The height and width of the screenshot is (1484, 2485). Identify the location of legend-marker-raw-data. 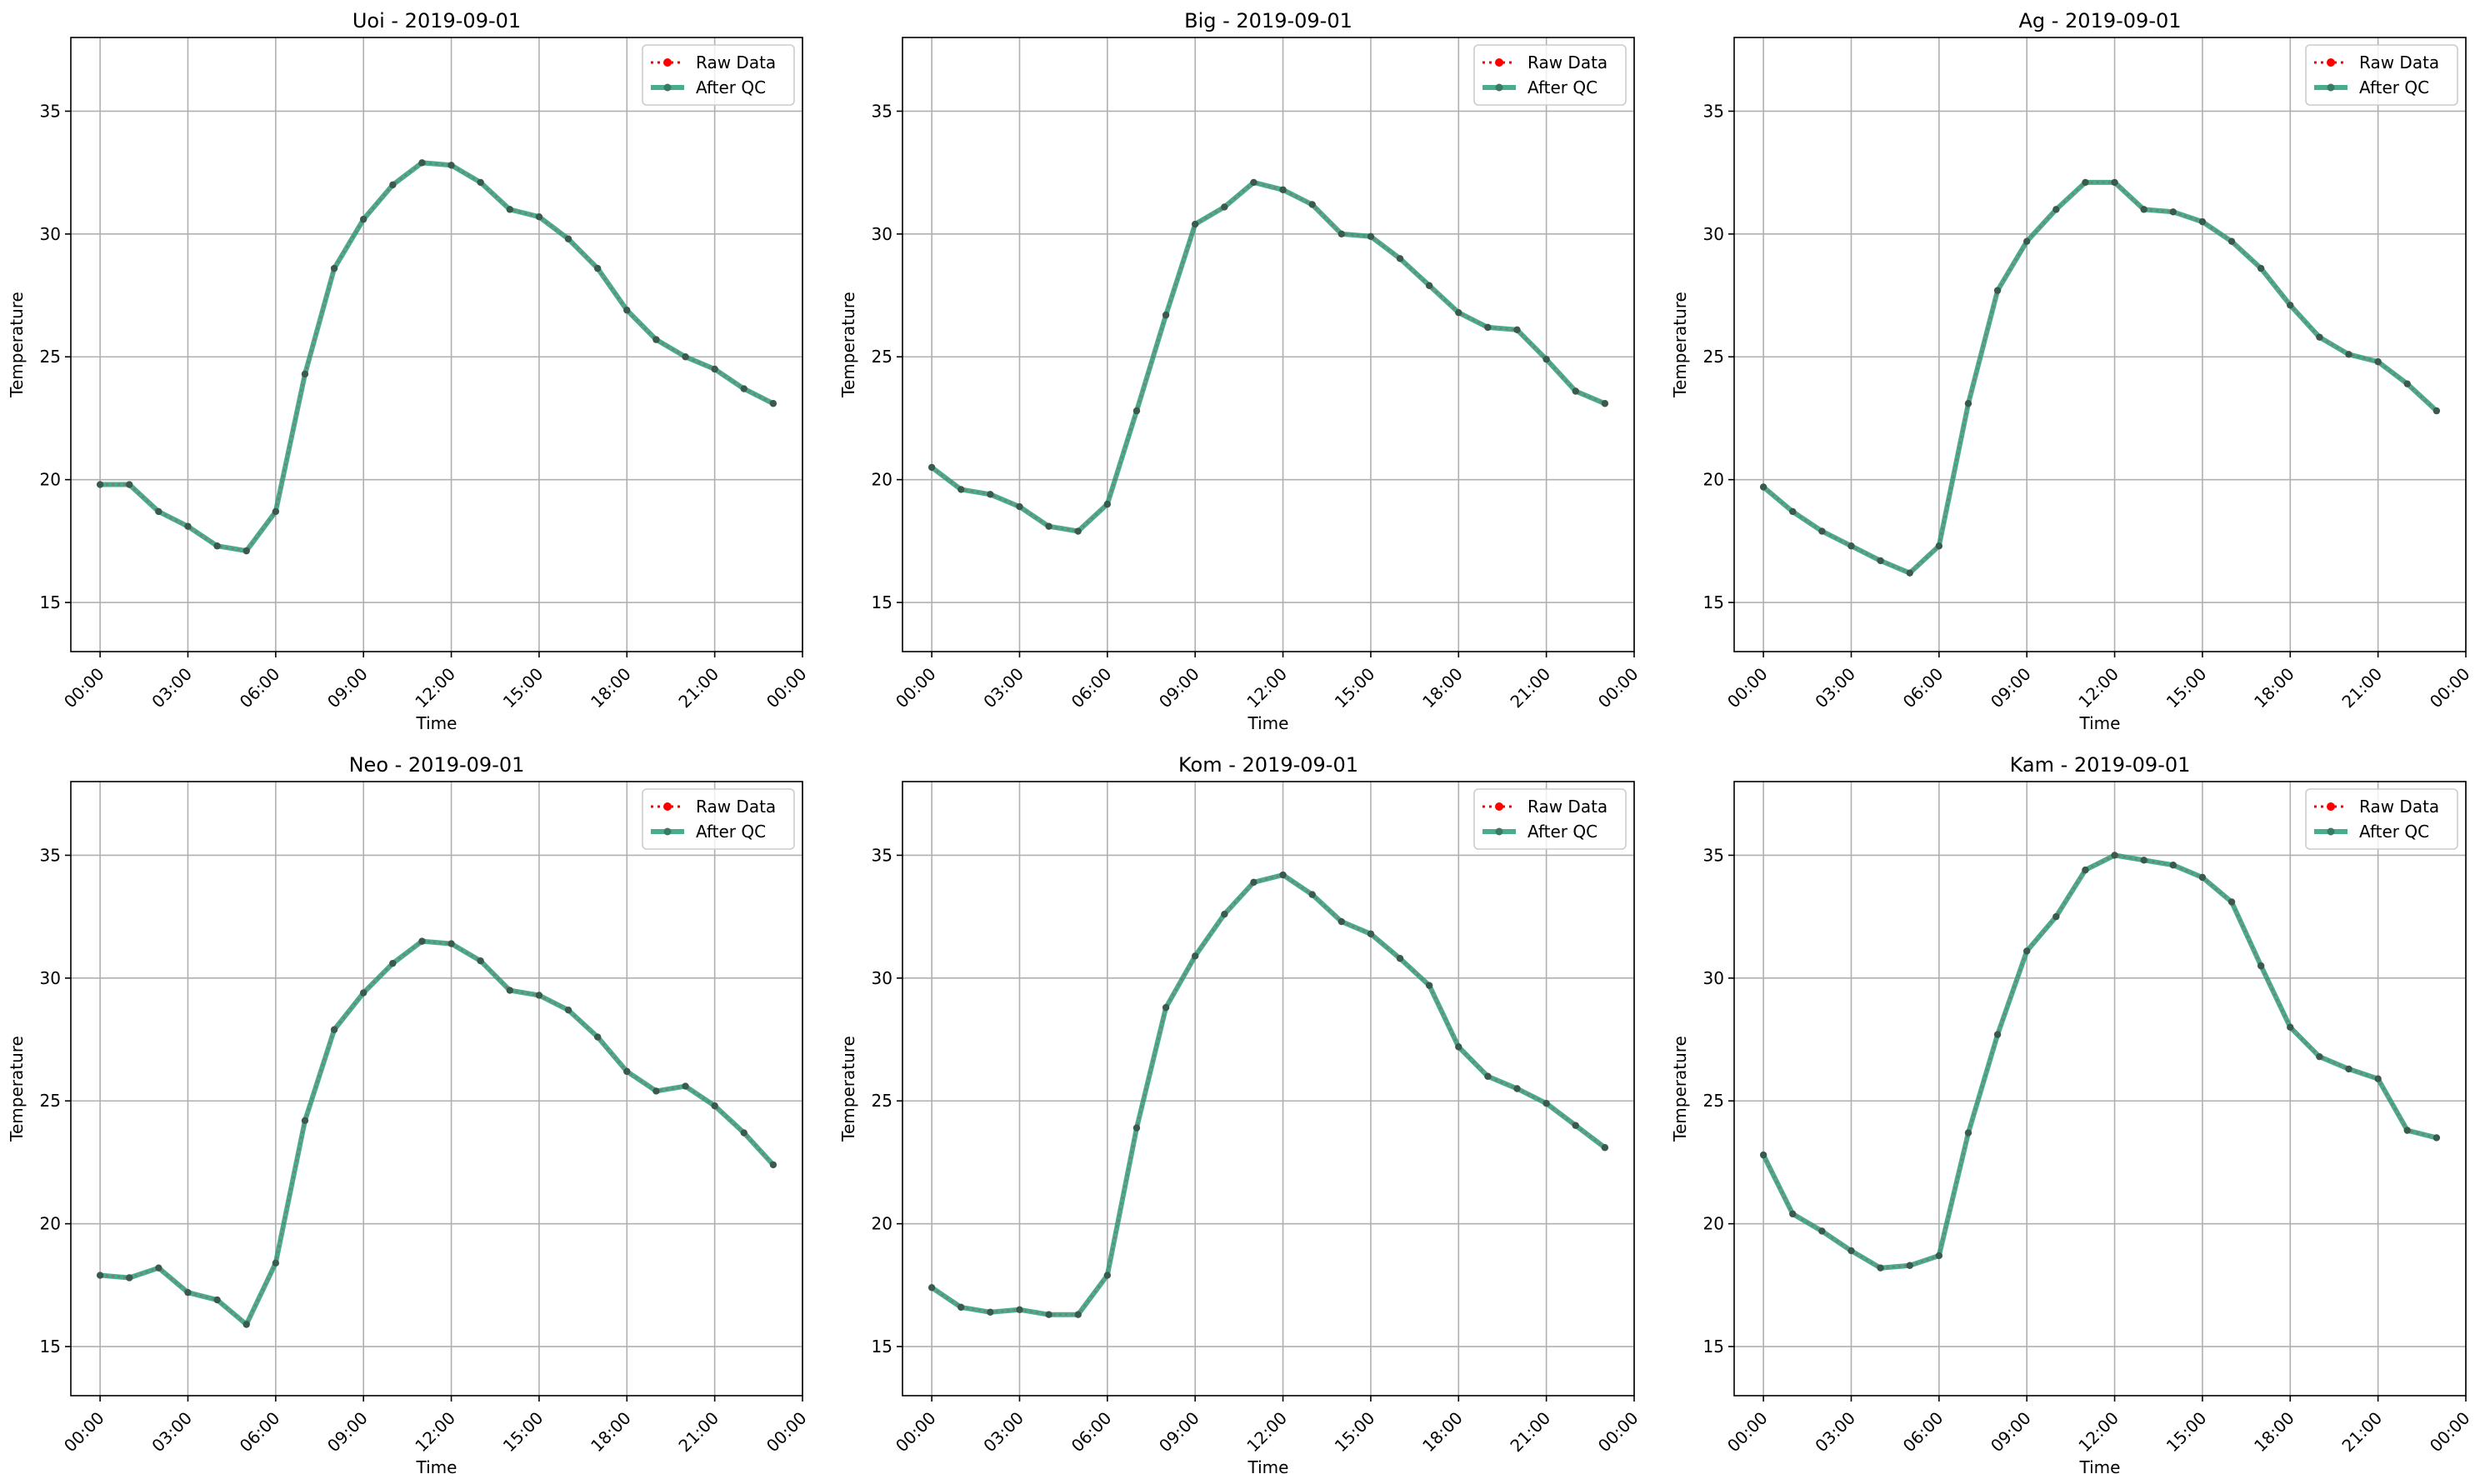
(2331, 806).